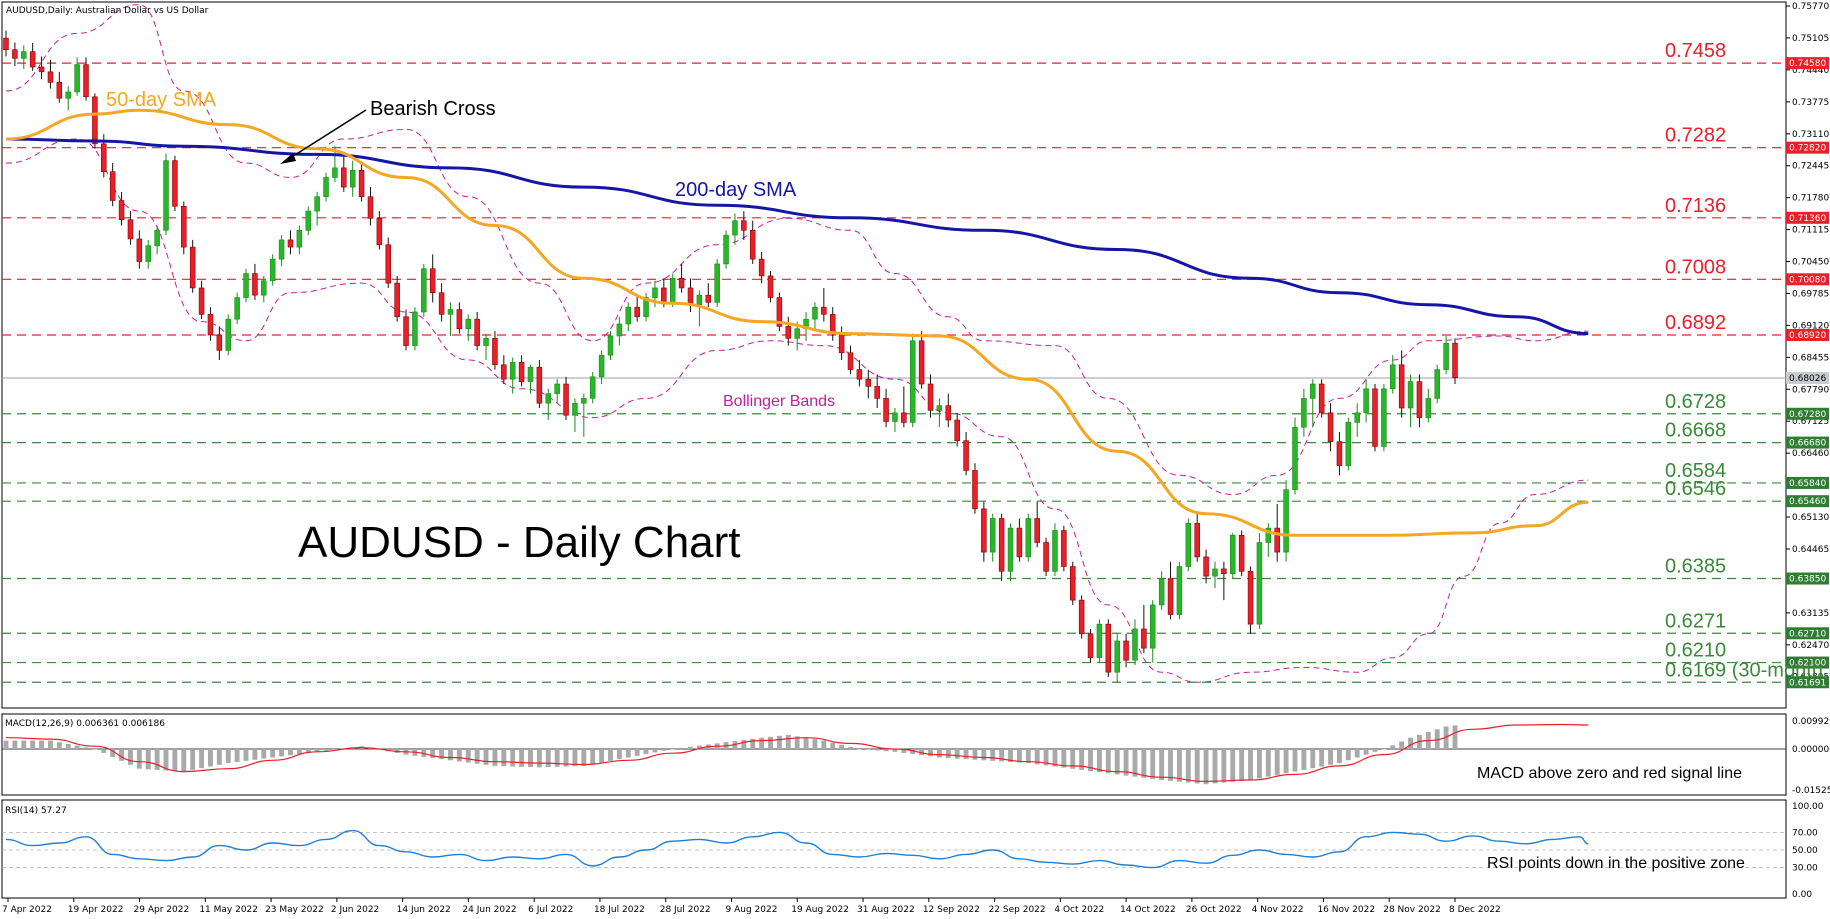 The width and height of the screenshot is (1830, 919). What do you see at coordinates (1810, 614) in the screenshot?
I see `price-tick-label: 0.63135` at bounding box center [1810, 614].